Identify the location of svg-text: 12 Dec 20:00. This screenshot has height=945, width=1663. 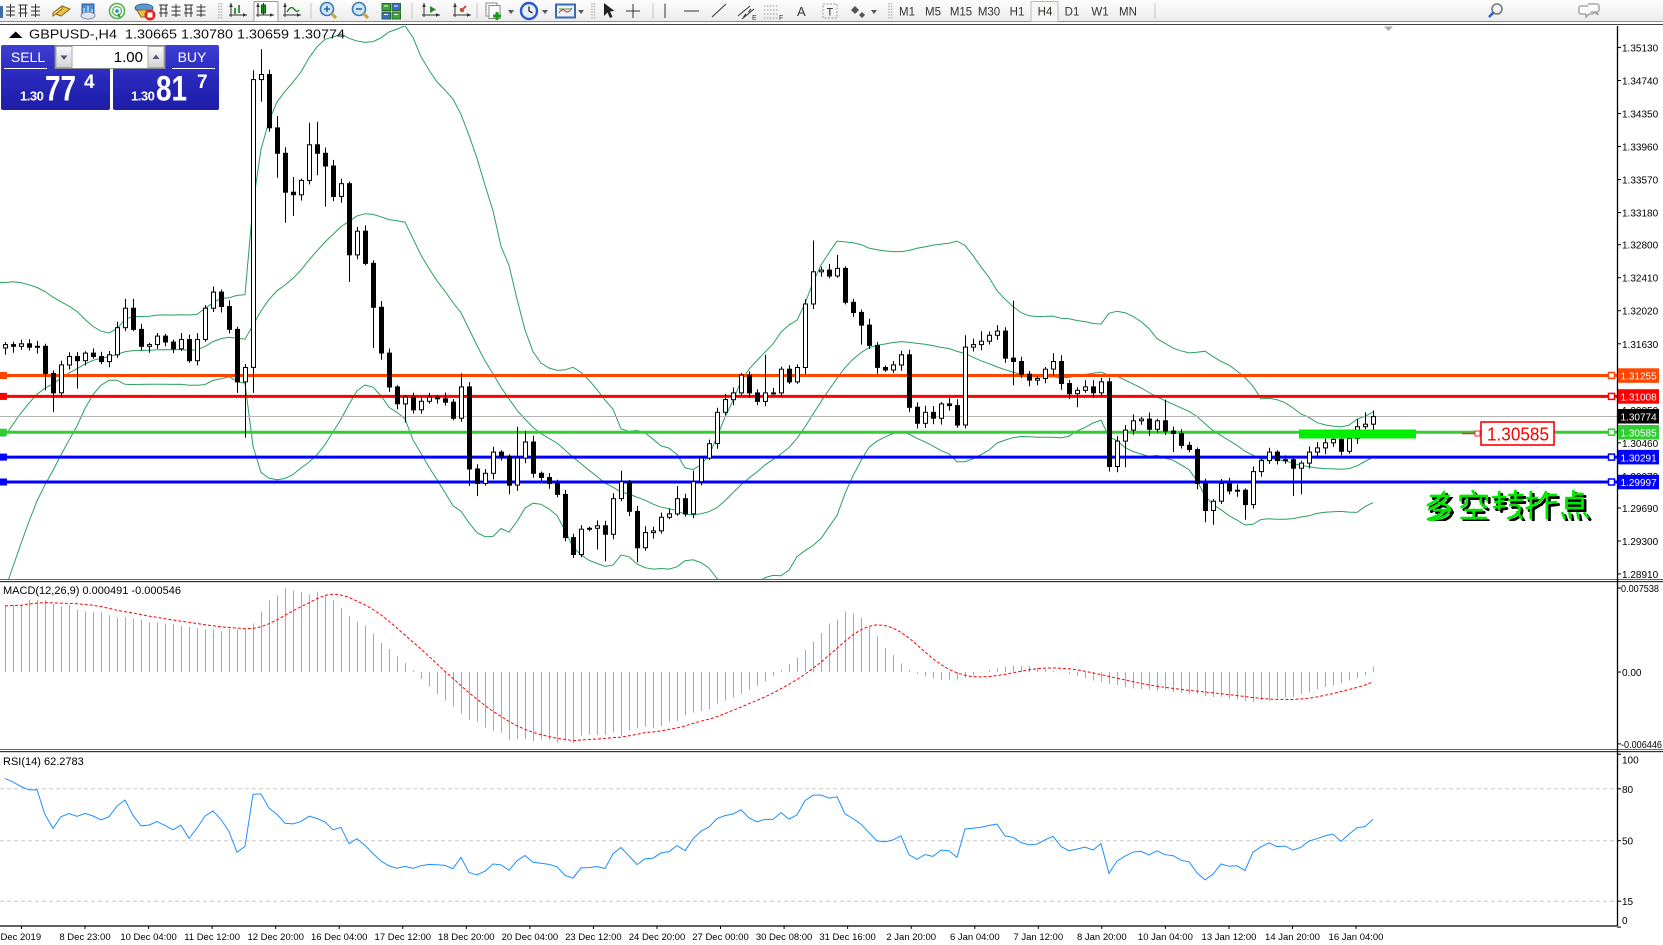
(275, 937).